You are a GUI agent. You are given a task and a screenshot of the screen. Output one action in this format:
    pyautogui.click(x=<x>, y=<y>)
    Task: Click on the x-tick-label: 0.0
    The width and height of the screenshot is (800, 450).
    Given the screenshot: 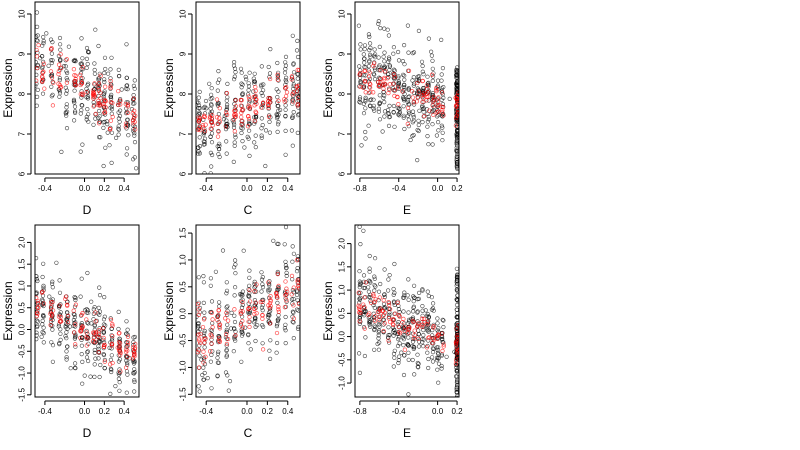 What is the action you would take?
    pyautogui.click(x=247, y=411)
    